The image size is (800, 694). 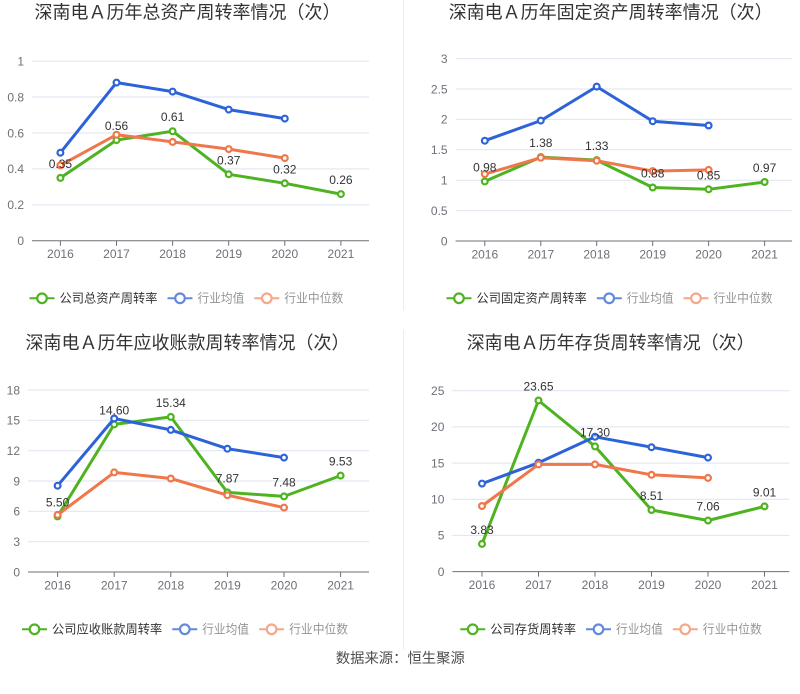 I want to click on svg-text: 0.56, so click(x=117, y=126).